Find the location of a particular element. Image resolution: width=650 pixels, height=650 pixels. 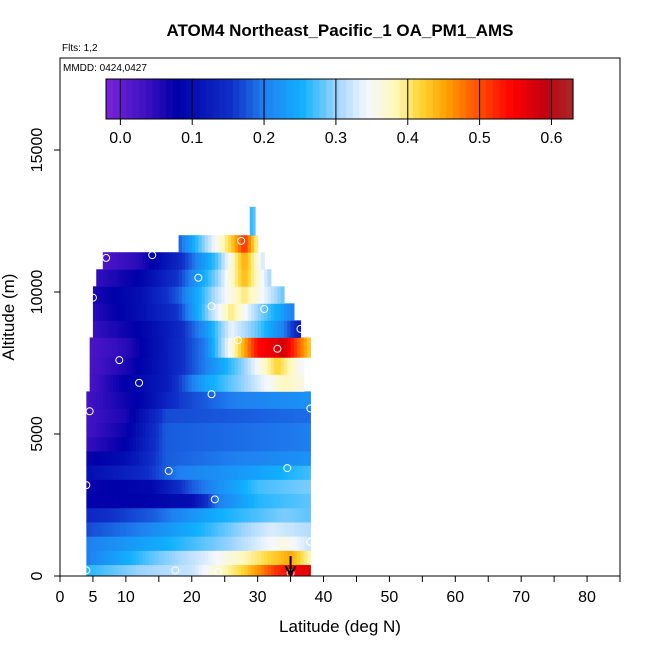

x-tick-label: 5 is located at coordinates (92, 597).